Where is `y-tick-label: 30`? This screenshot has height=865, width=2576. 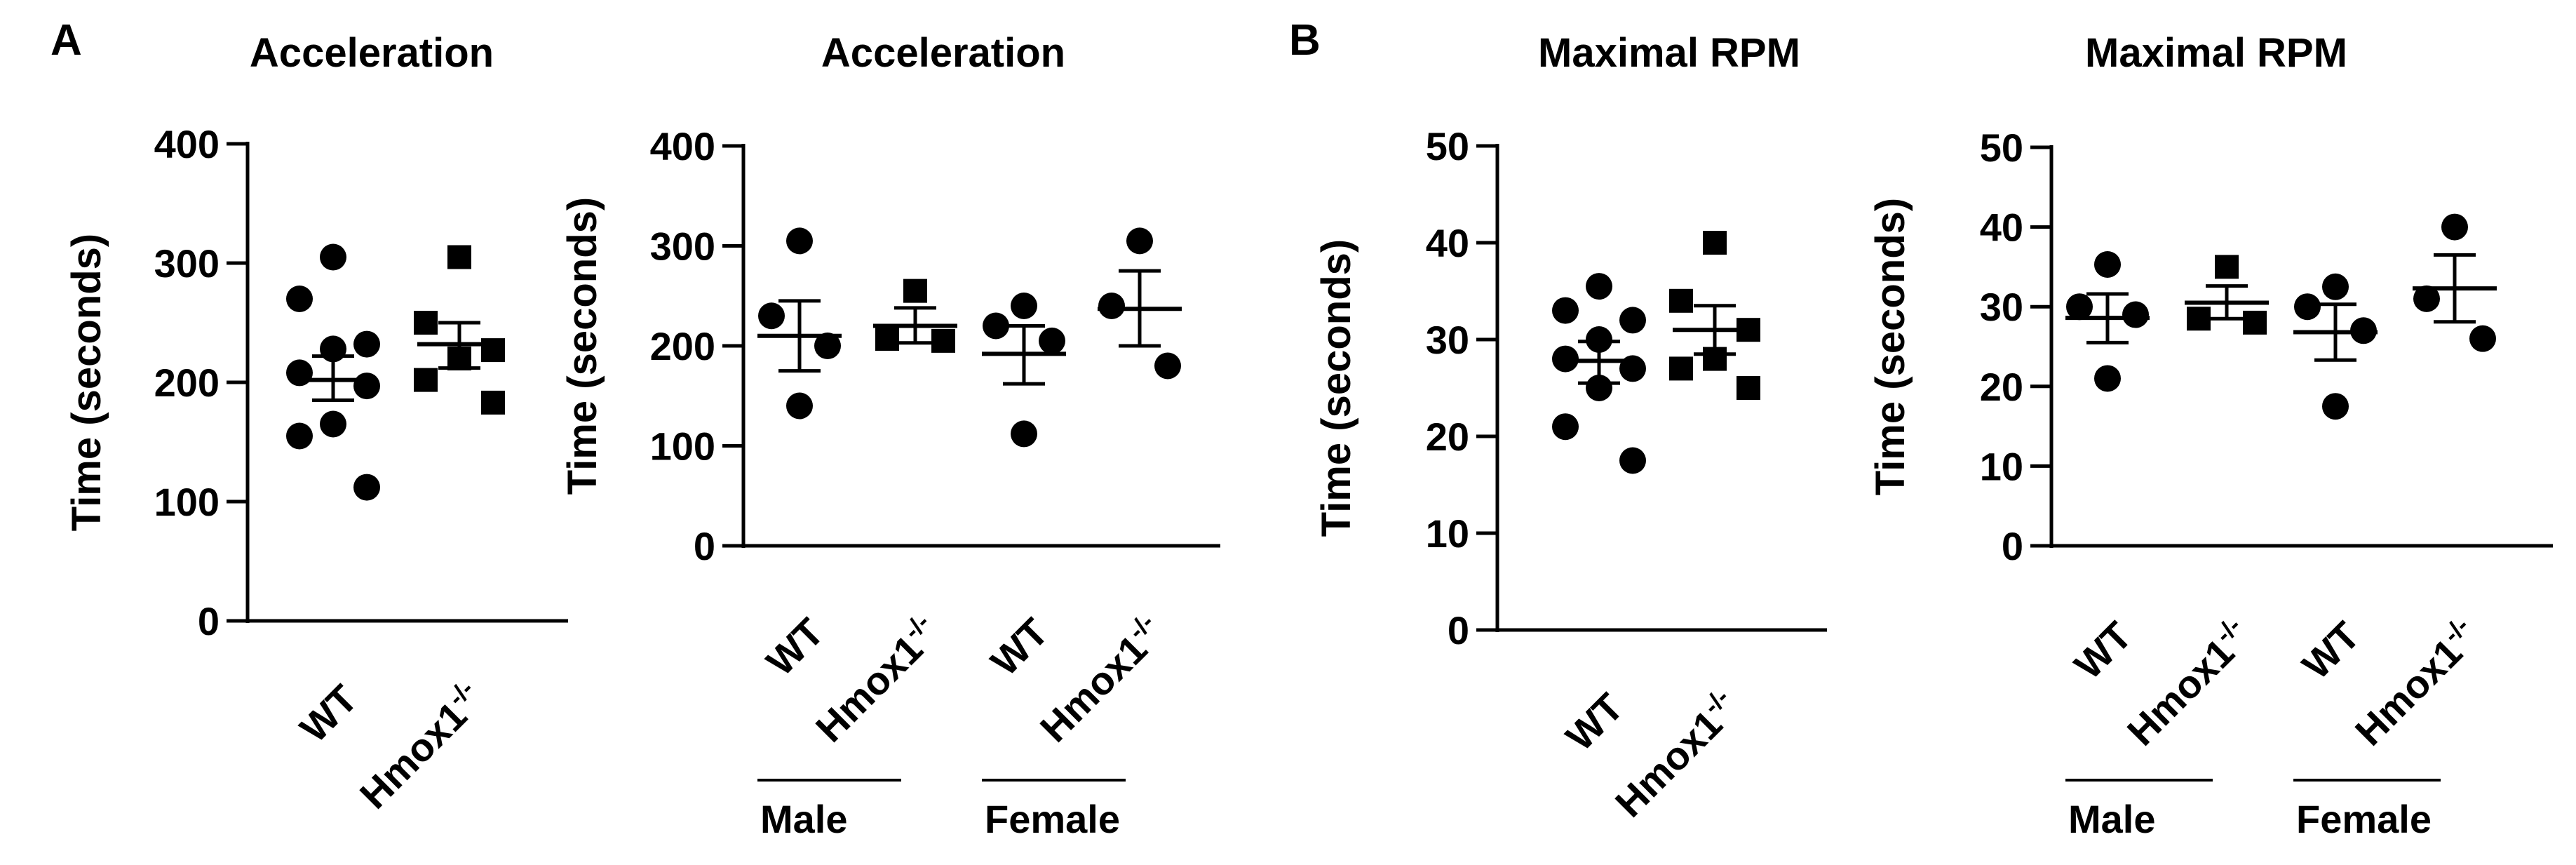 y-tick-label: 30 is located at coordinates (2001, 307).